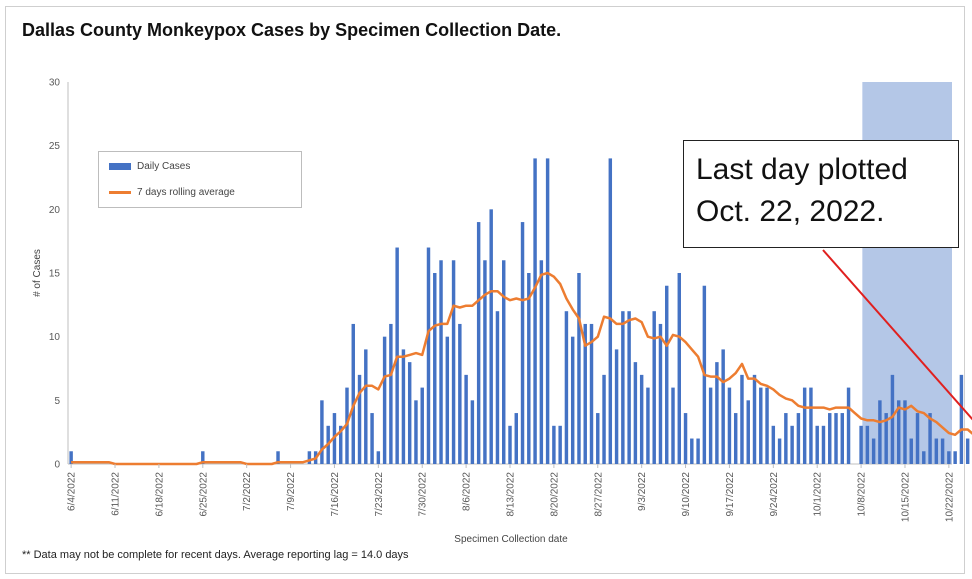 This screenshot has width=972, height=579. I want to click on legend-entry-rolling-average: 7 days rolling average, so click(172, 192).